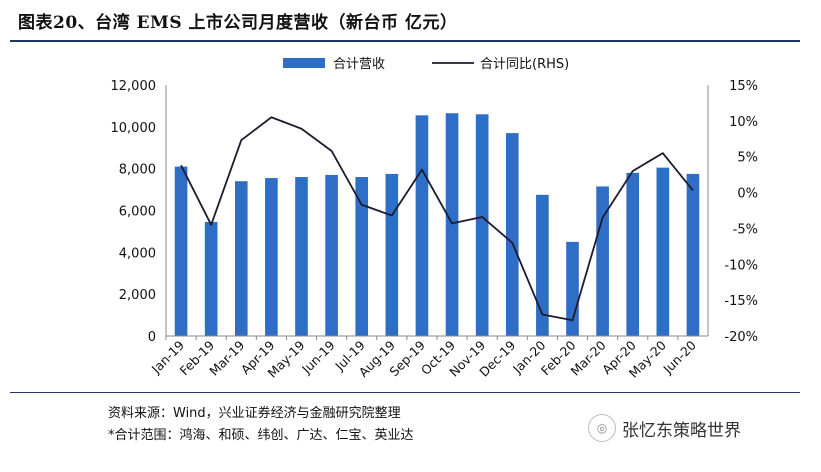 The width and height of the screenshot is (821, 472). Describe the element at coordinates (745, 229) in the screenshot. I see `right-axis-tick-label: -5%` at that location.